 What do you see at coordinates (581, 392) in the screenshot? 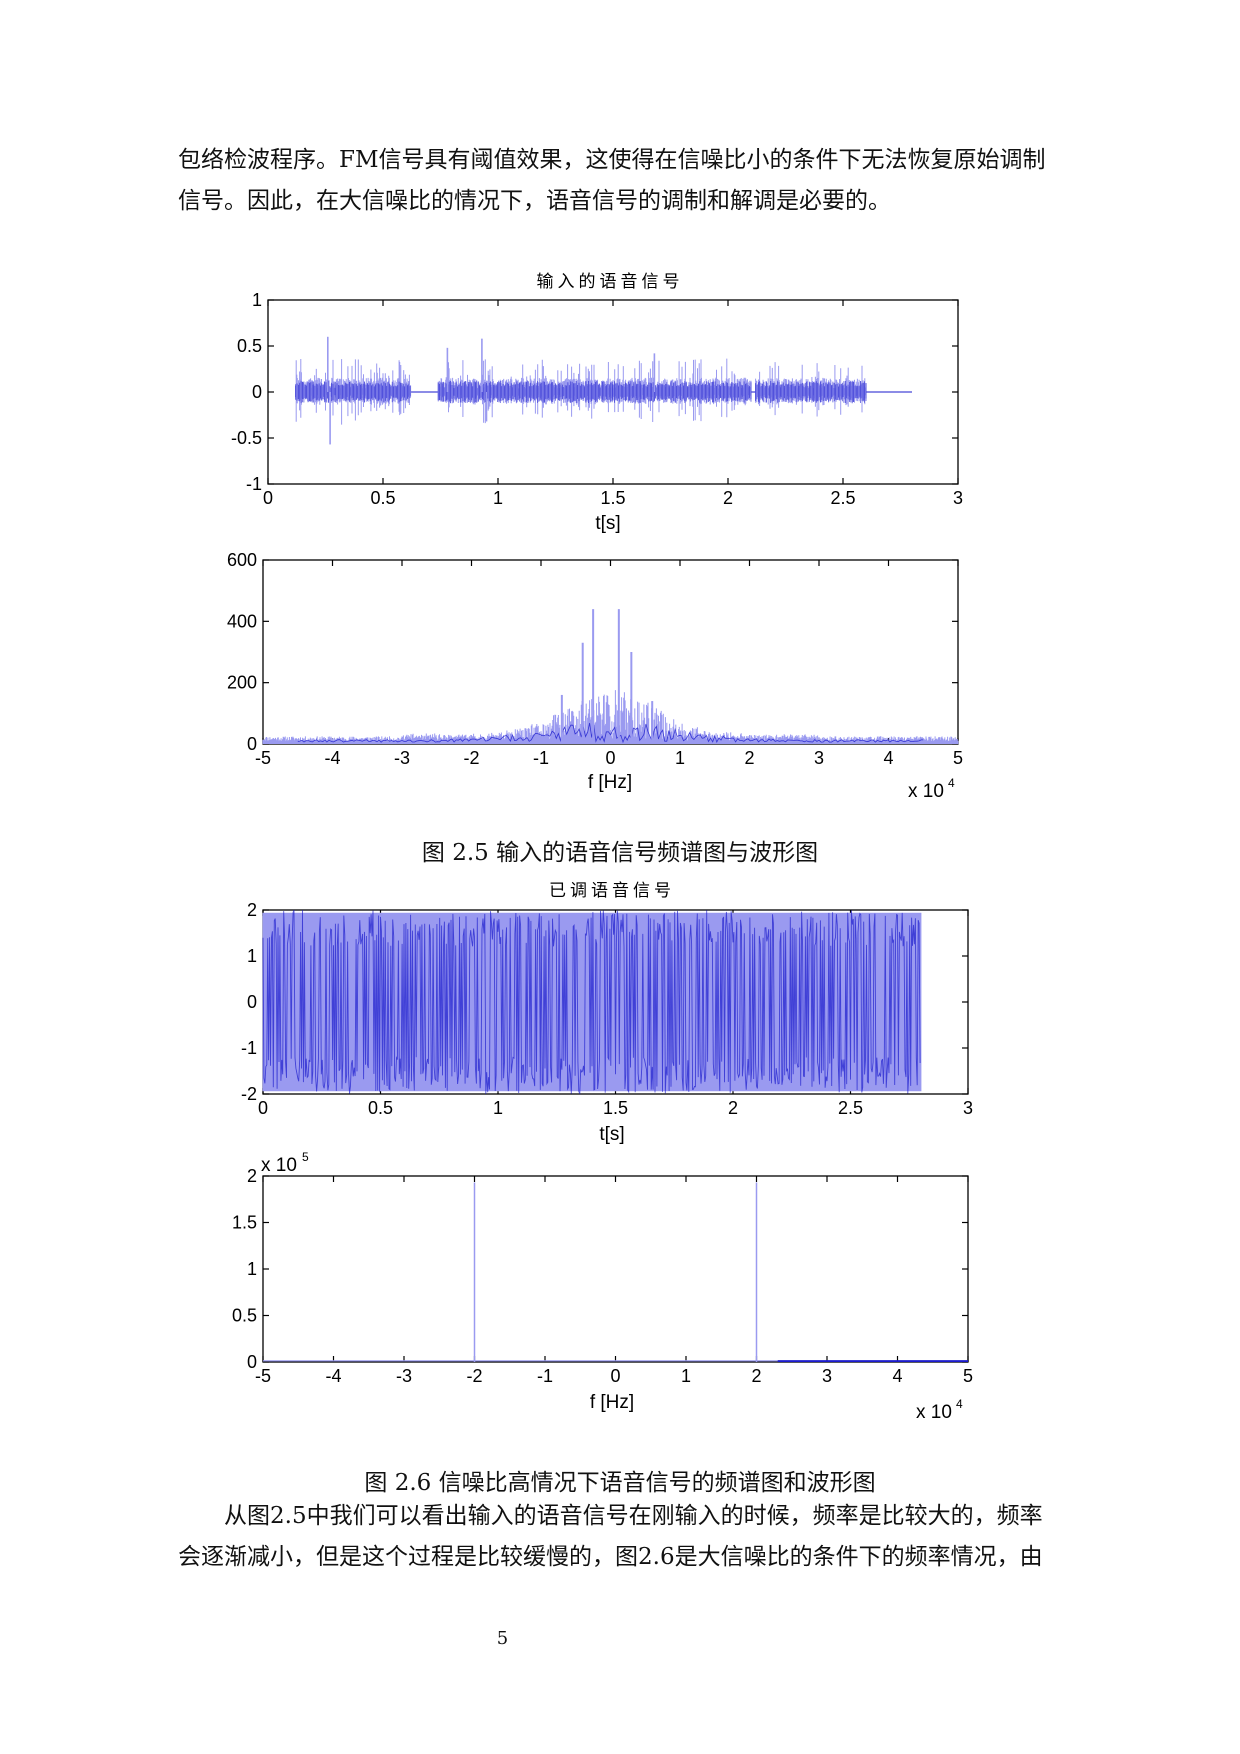
I see `series-waveform-core` at bounding box center [581, 392].